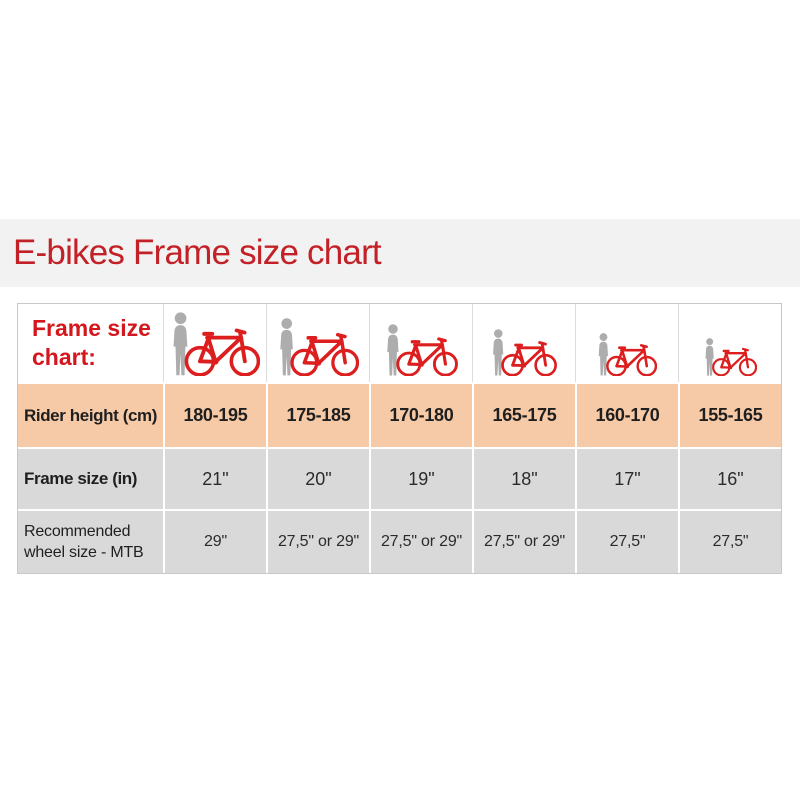 This screenshot has width=800, height=800. Describe the element at coordinates (420, 478) in the screenshot. I see `frame-size-value: 19"` at that location.